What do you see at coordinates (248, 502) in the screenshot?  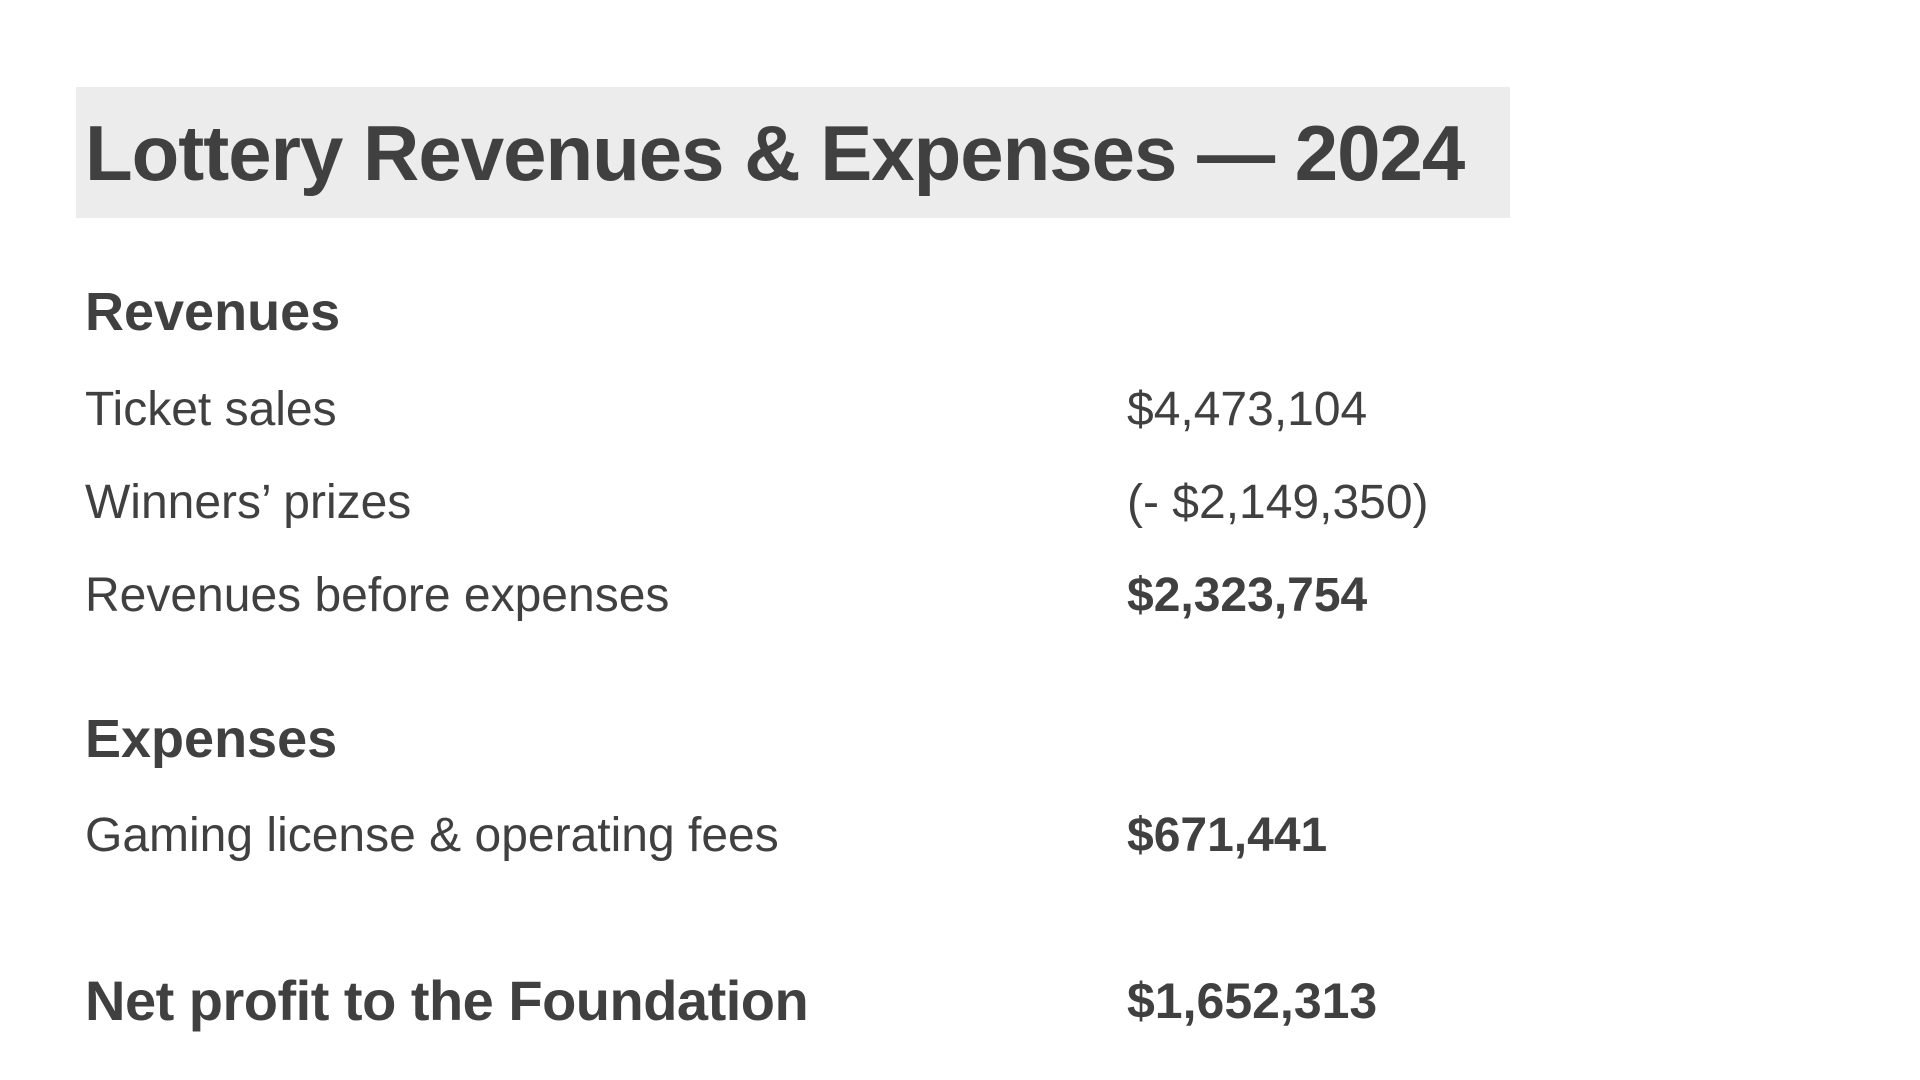 I see `winners-prizes-label: Winners’ prizes` at bounding box center [248, 502].